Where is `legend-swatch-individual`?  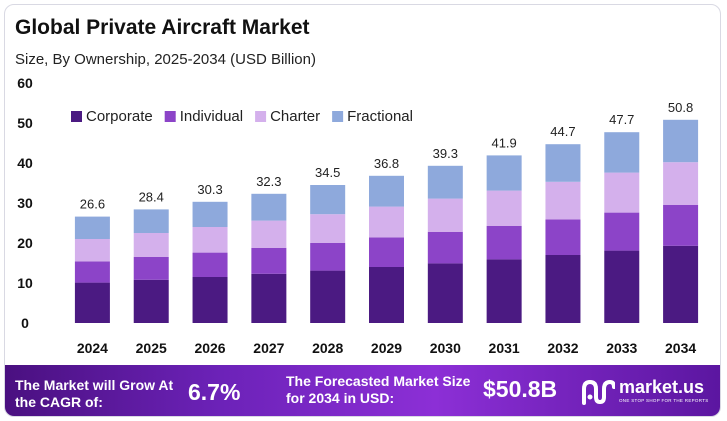
legend-swatch-individual is located at coordinates (170, 116).